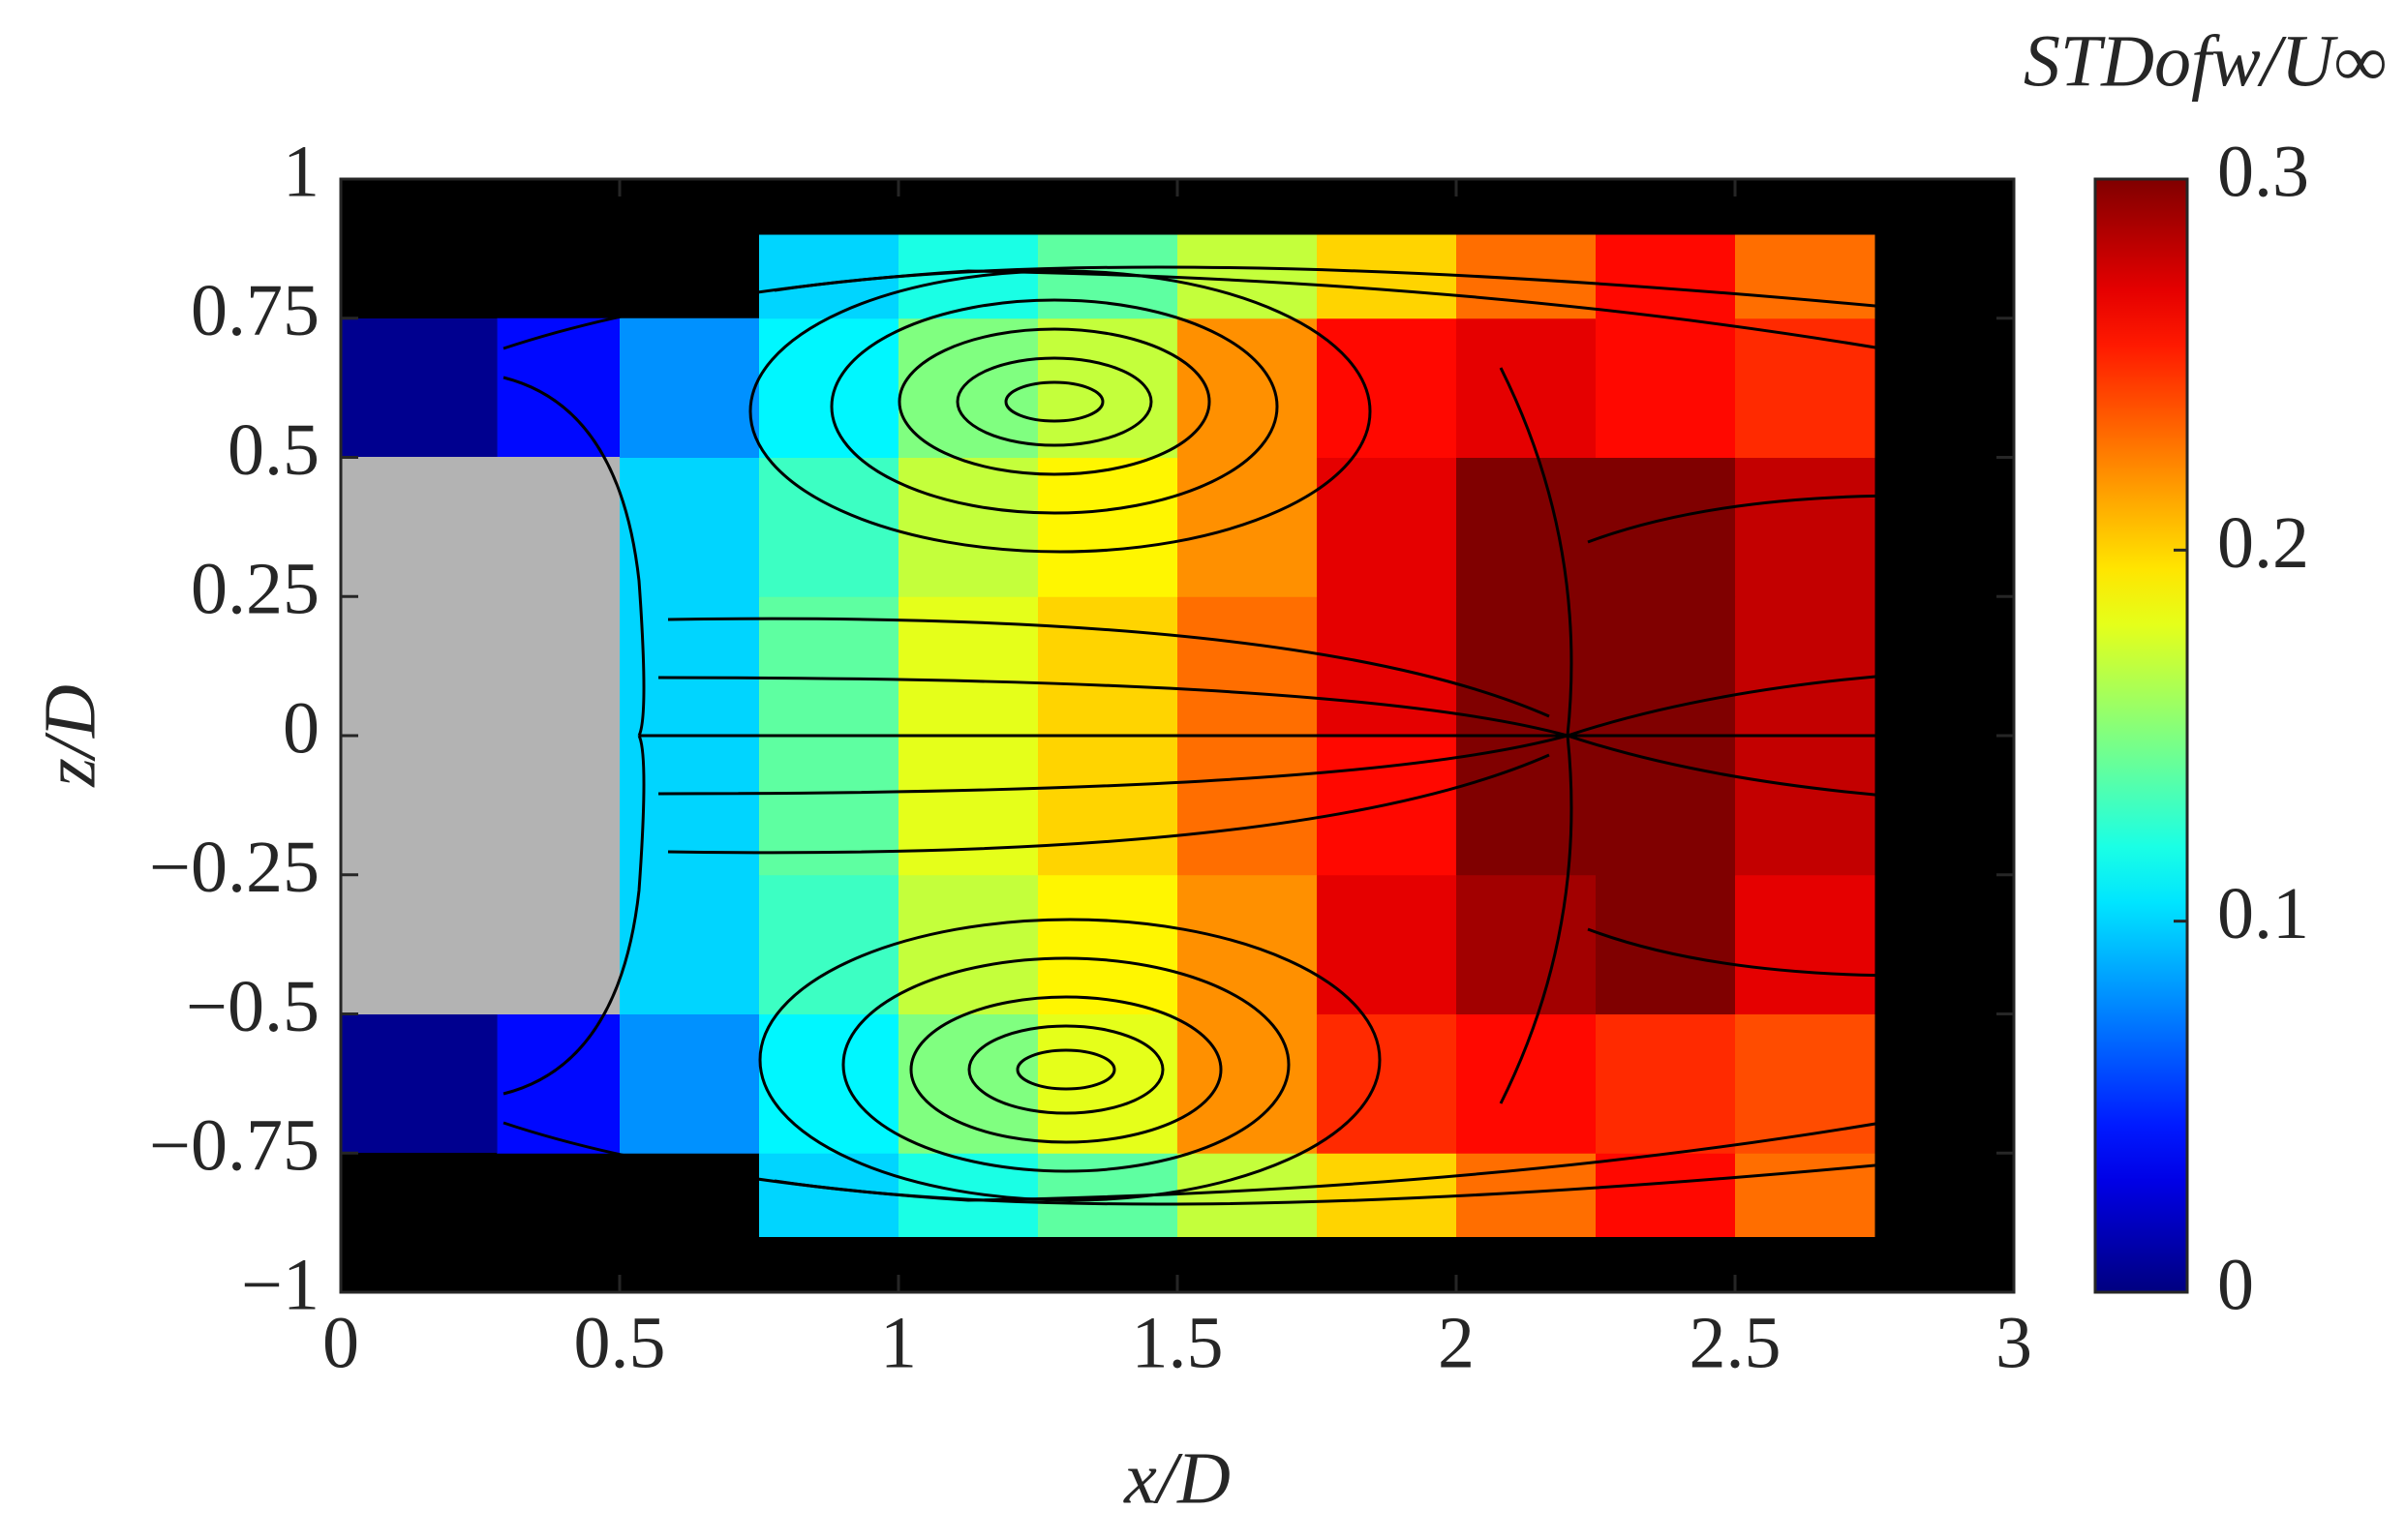  I want to click on colorbar-tick-label: 0.2, so click(2263, 543).